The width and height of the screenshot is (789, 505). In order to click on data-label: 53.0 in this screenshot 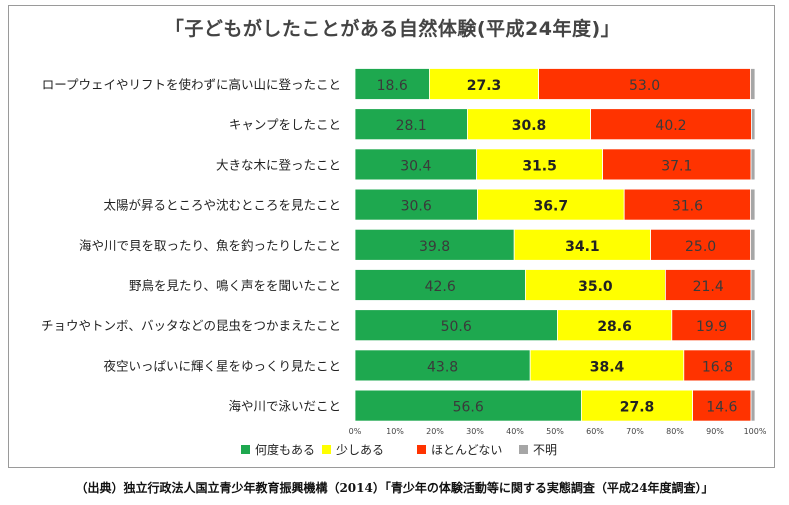, I will do `click(644, 86)`.